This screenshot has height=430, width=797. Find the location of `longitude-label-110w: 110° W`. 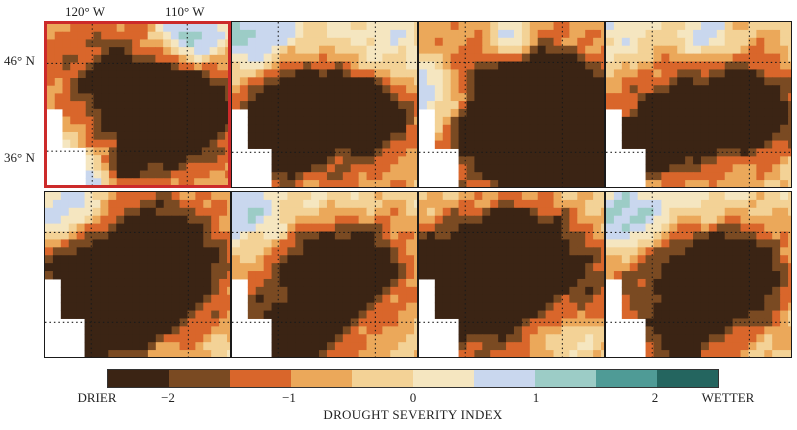

longitude-label-110w: 110° W is located at coordinates (185, 11).